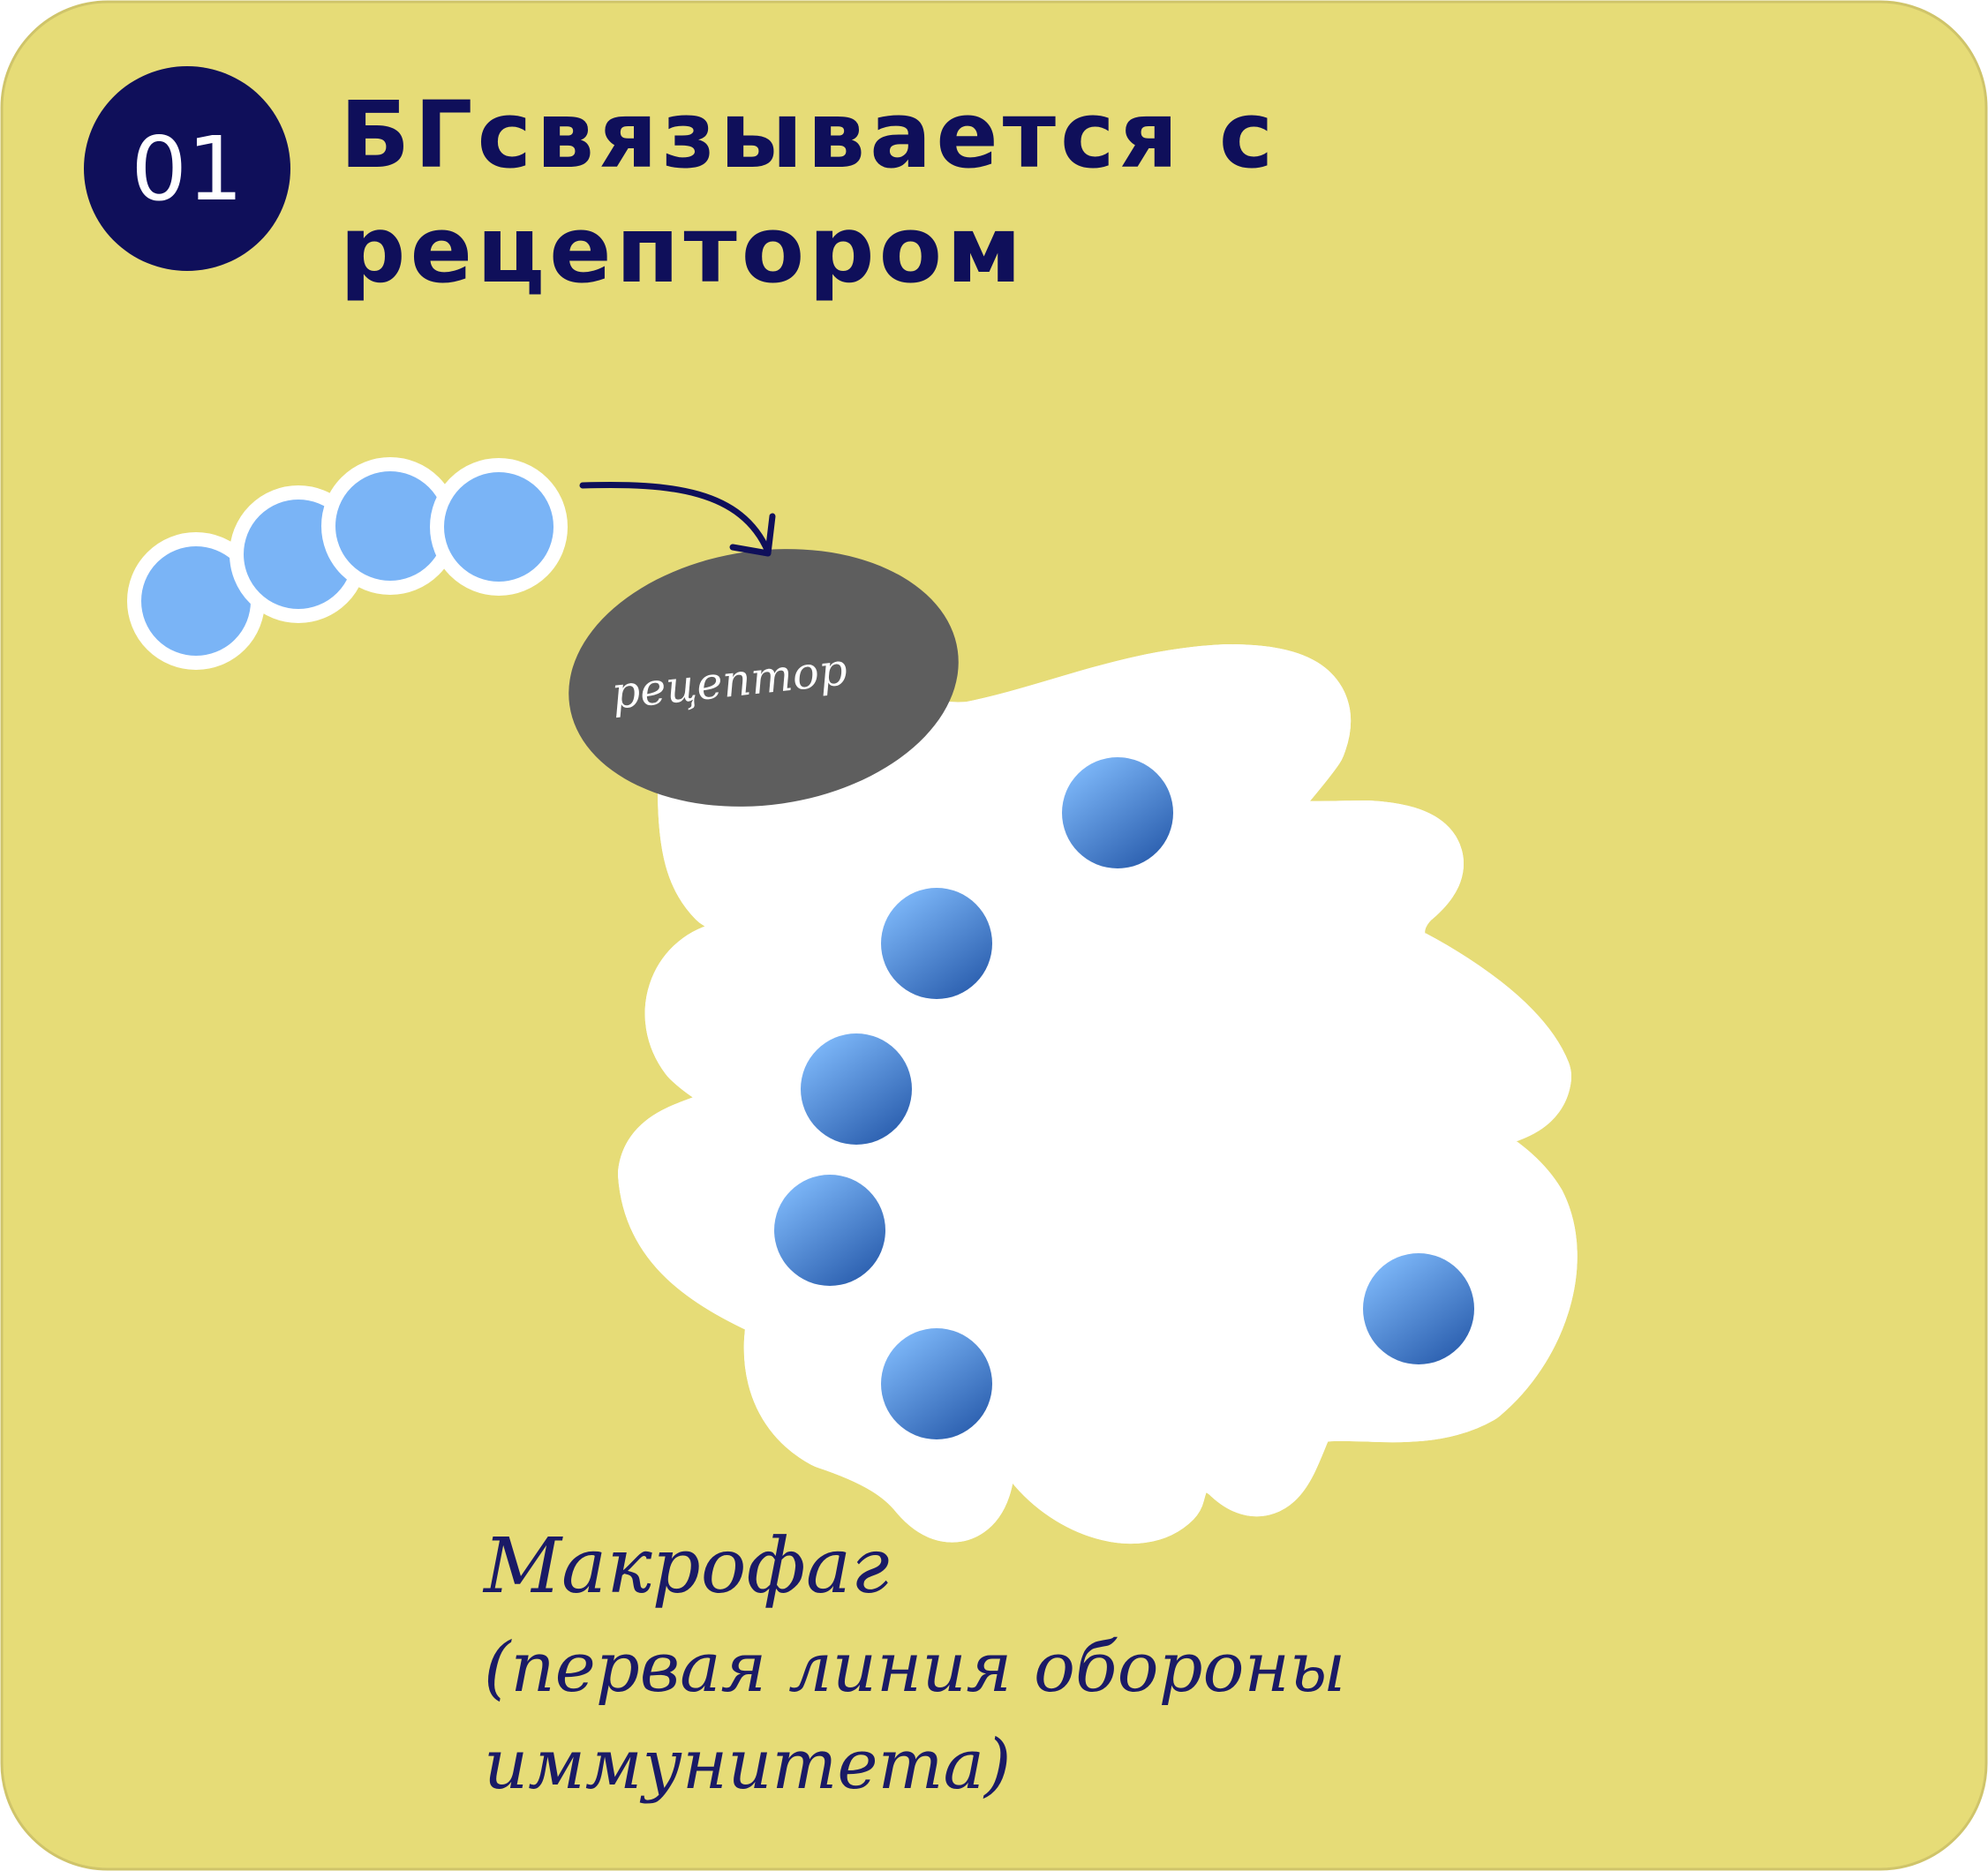 Image resolution: width=1988 pixels, height=1871 pixels. Describe the element at coordinates (499, 527) in the screenshot. I see `glucan-bead` at that location.